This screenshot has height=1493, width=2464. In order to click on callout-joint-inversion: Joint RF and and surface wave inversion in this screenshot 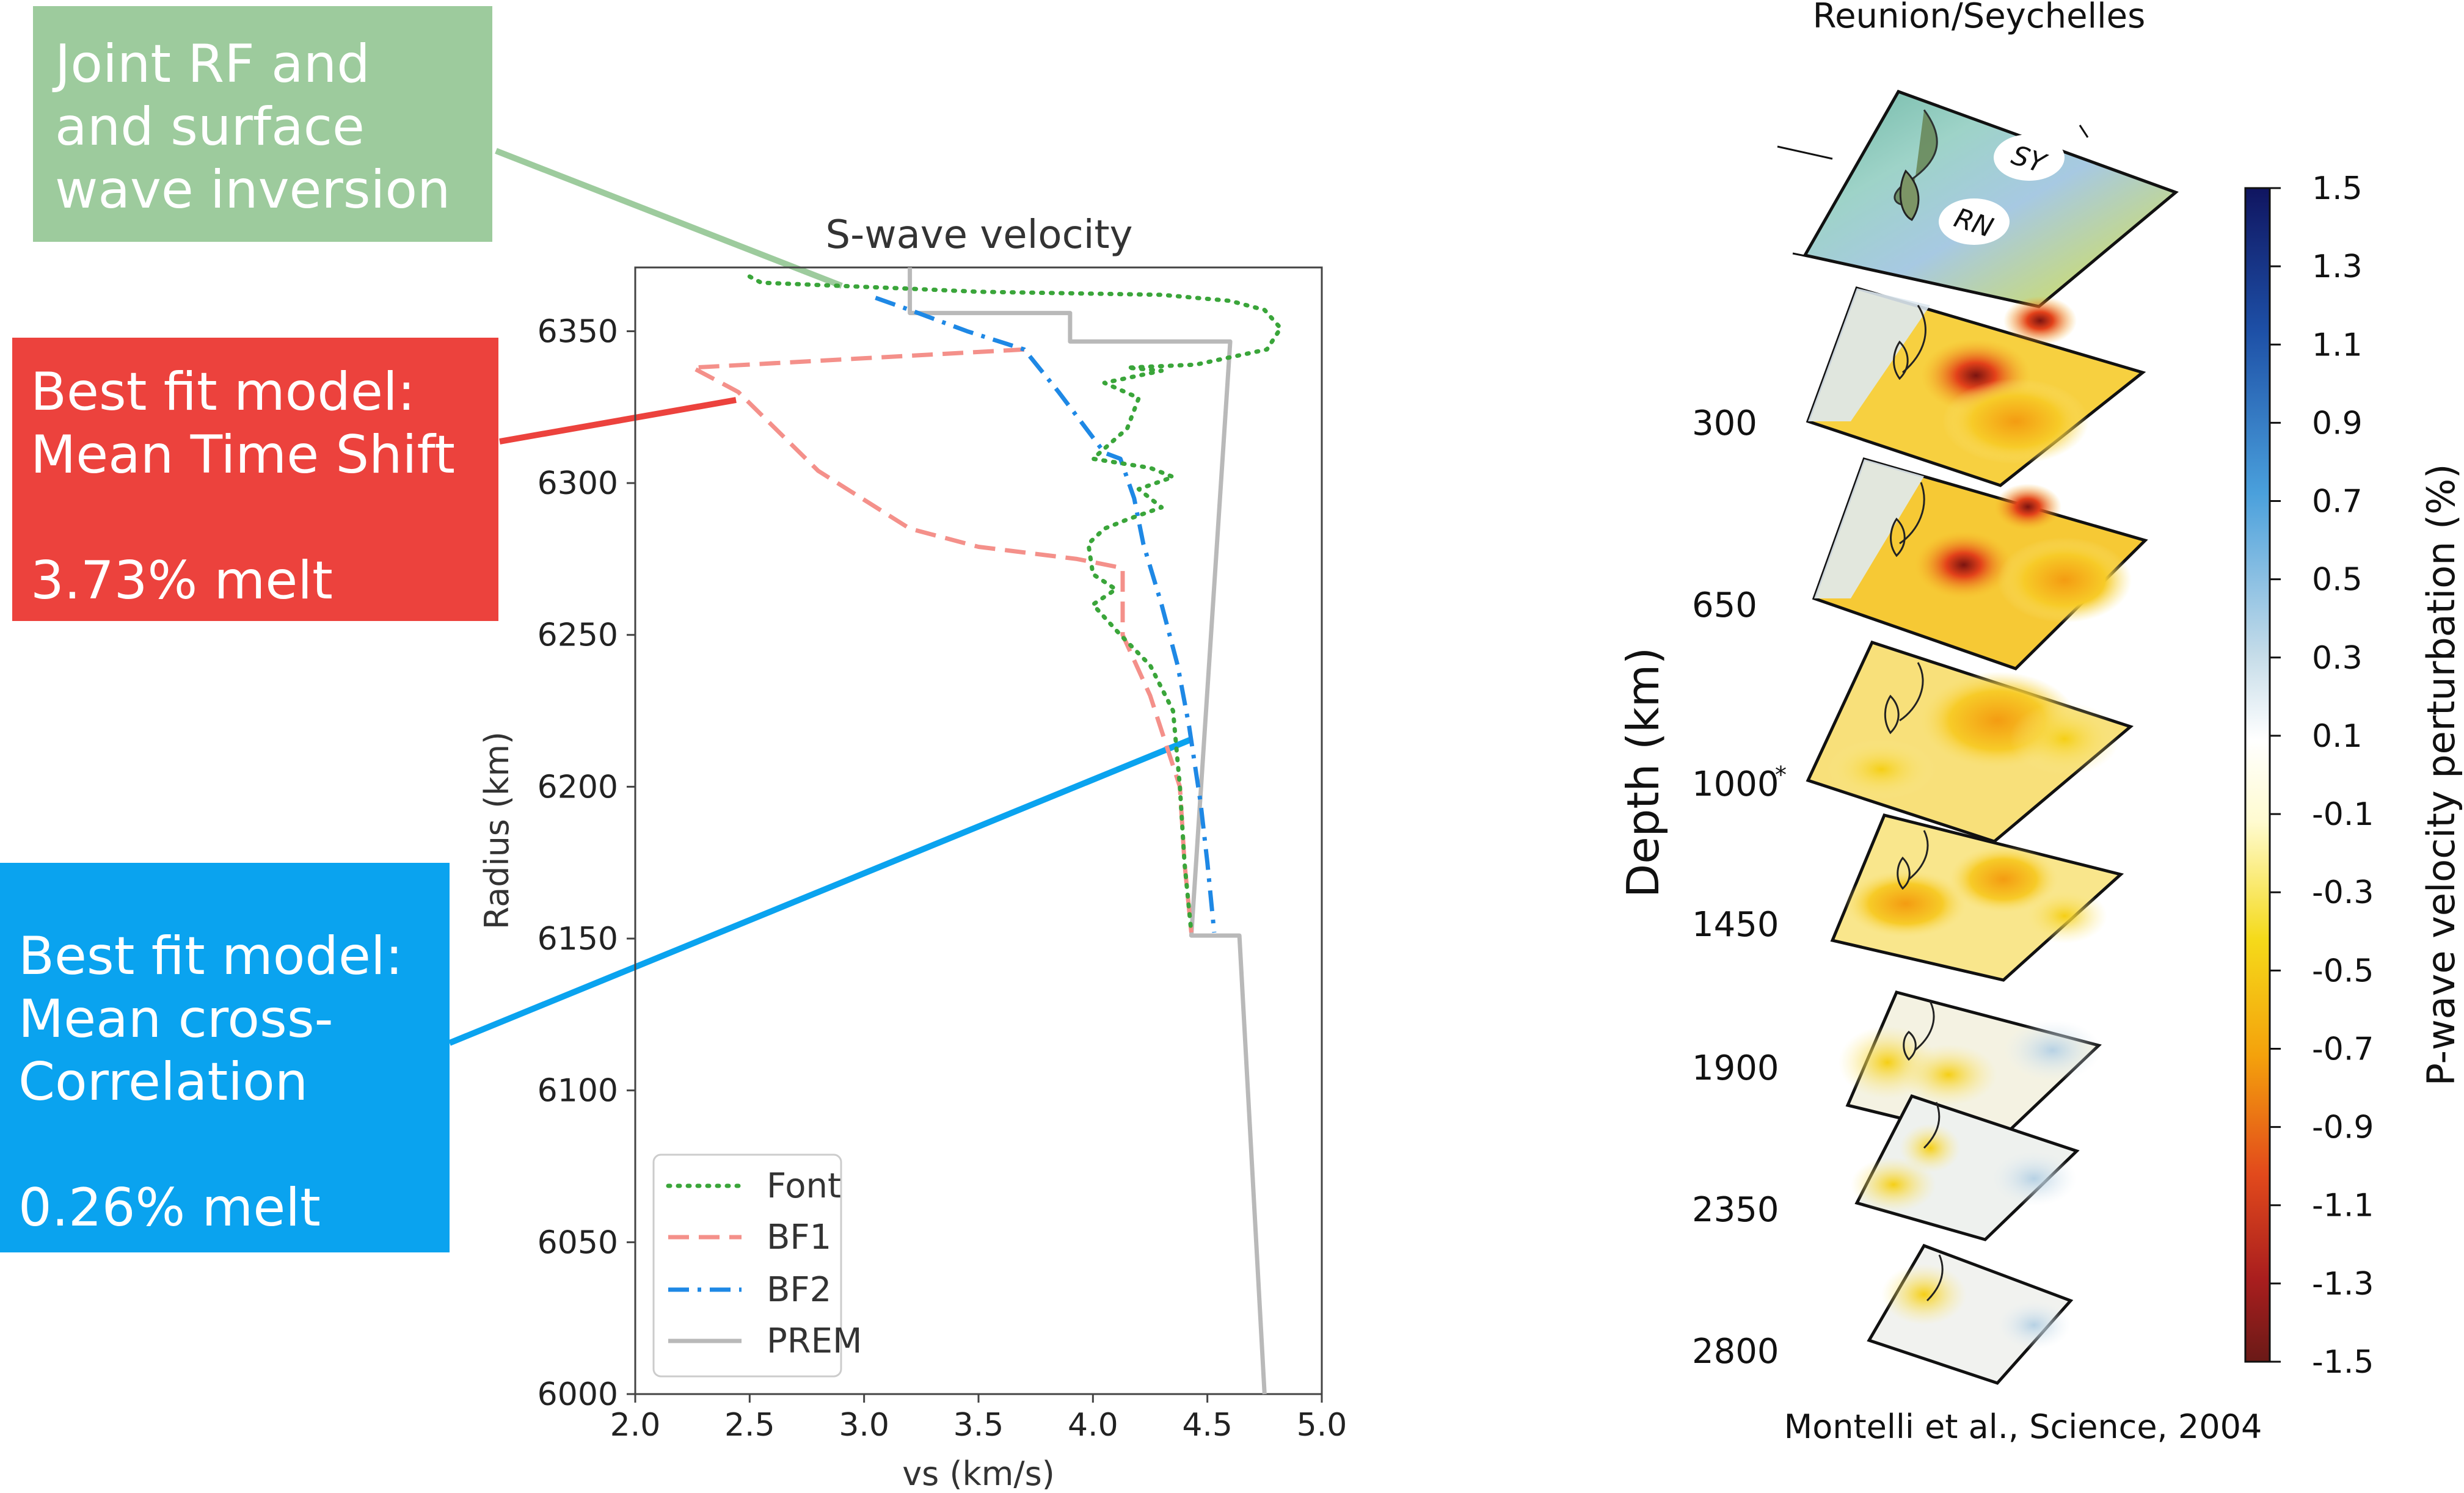, I will do `click(263, 124)`.